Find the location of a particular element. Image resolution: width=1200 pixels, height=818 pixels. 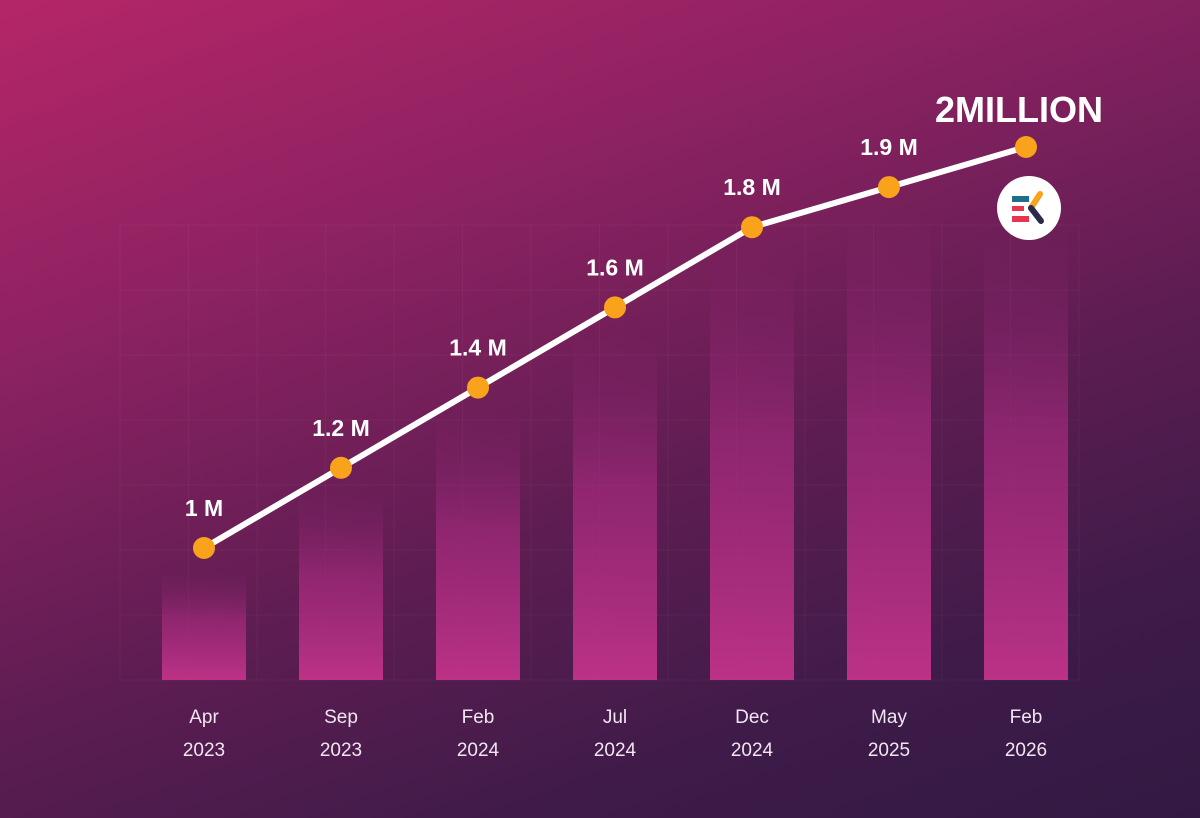

data-label: 1.2 M is located at coordinates (341, 428).